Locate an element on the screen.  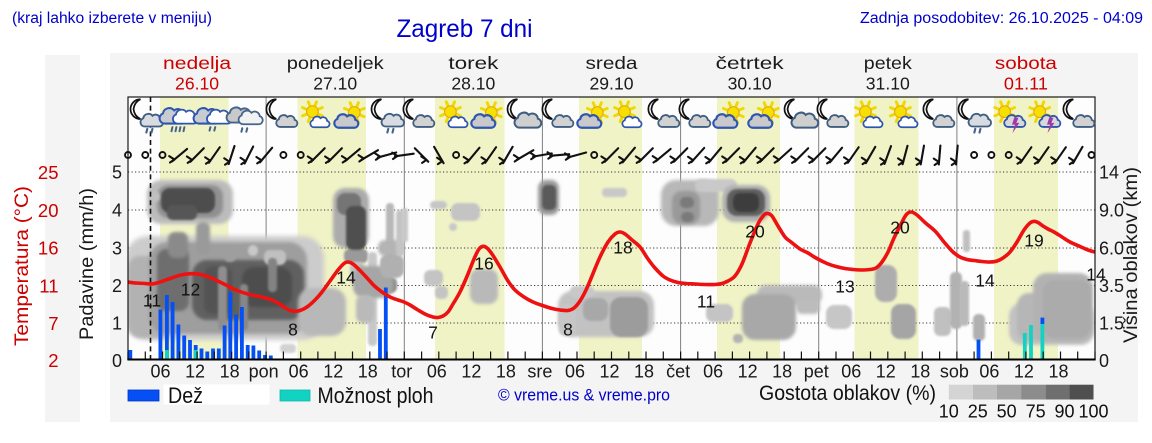
svg-text: 9.0 is located at coordinates (1111, 210).